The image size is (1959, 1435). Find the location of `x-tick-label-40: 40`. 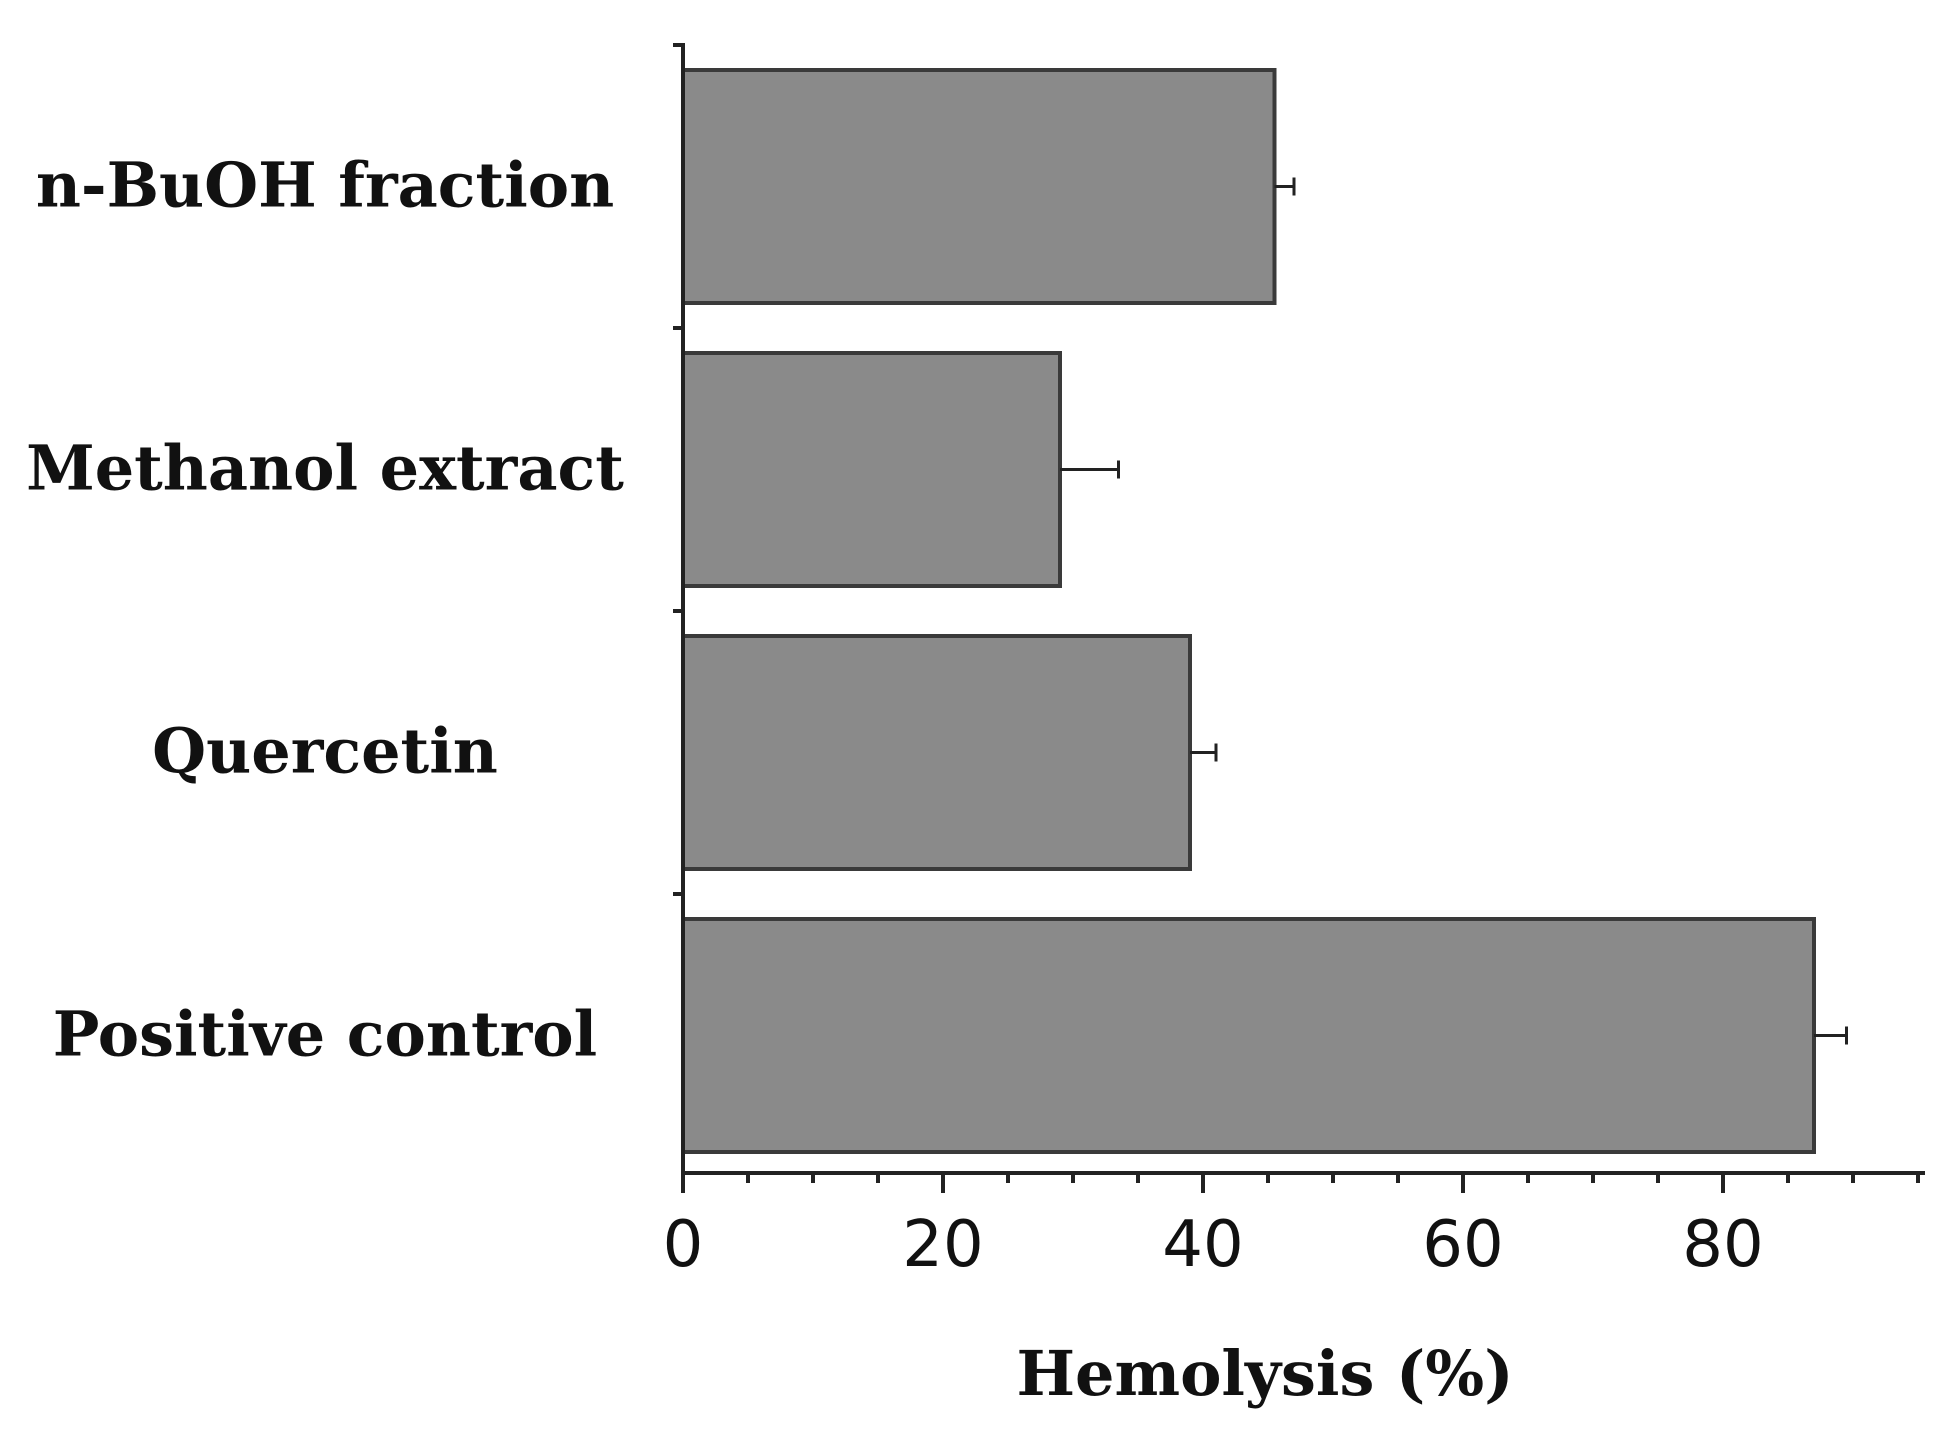

x-tick-label-40: 40 is located at coordinates (1202, 1245).